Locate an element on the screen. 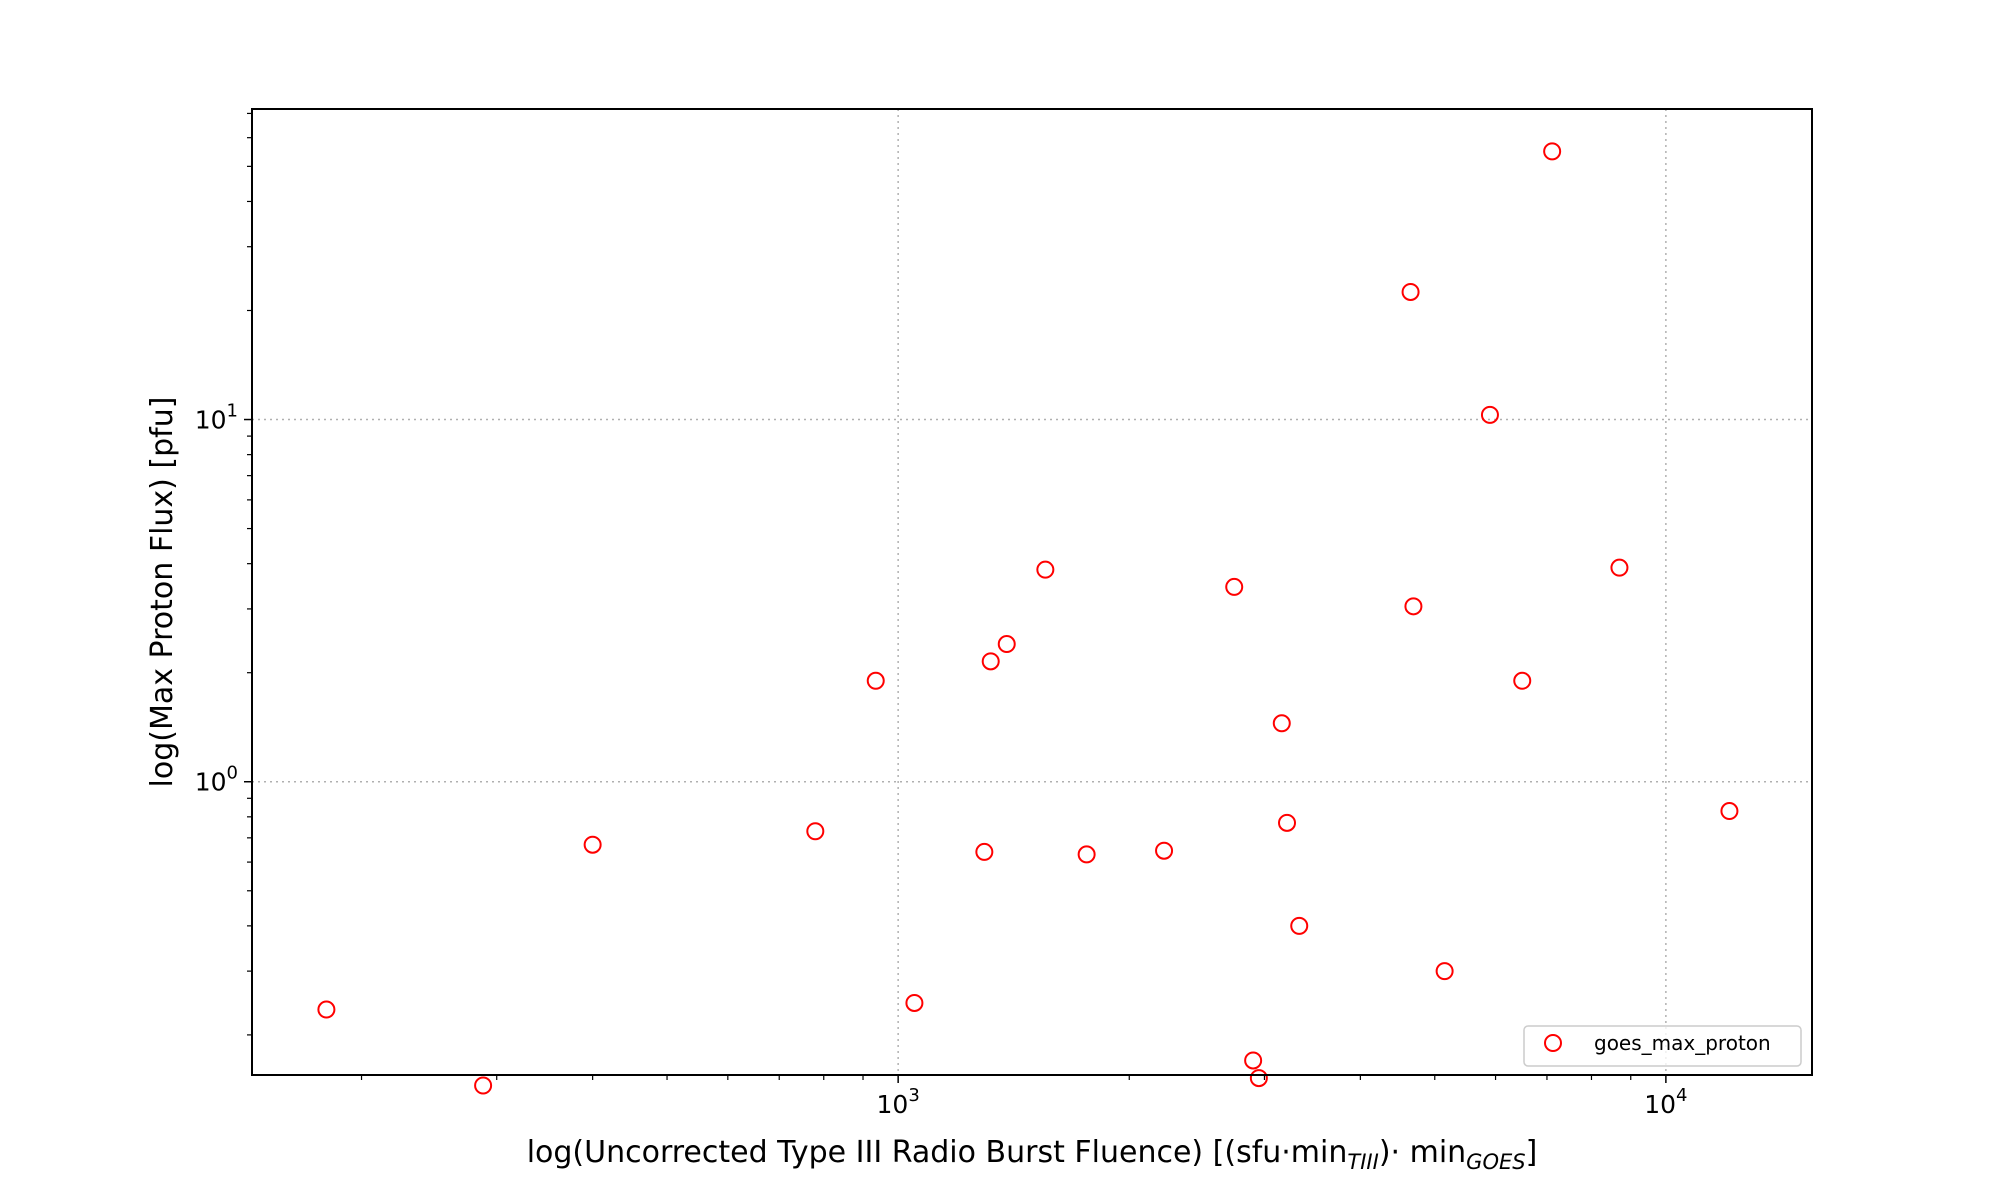 The height and width of the screenshot is (1200, 2000). legend-box is located at coordinates (1662, 1046).